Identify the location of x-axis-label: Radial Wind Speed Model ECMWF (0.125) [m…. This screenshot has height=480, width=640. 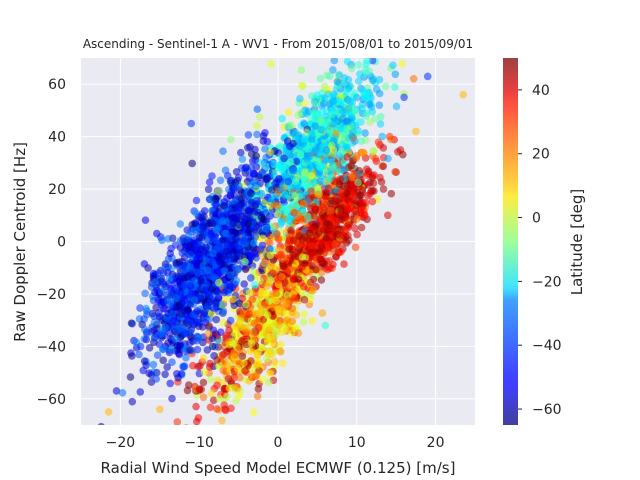
(278, 468).